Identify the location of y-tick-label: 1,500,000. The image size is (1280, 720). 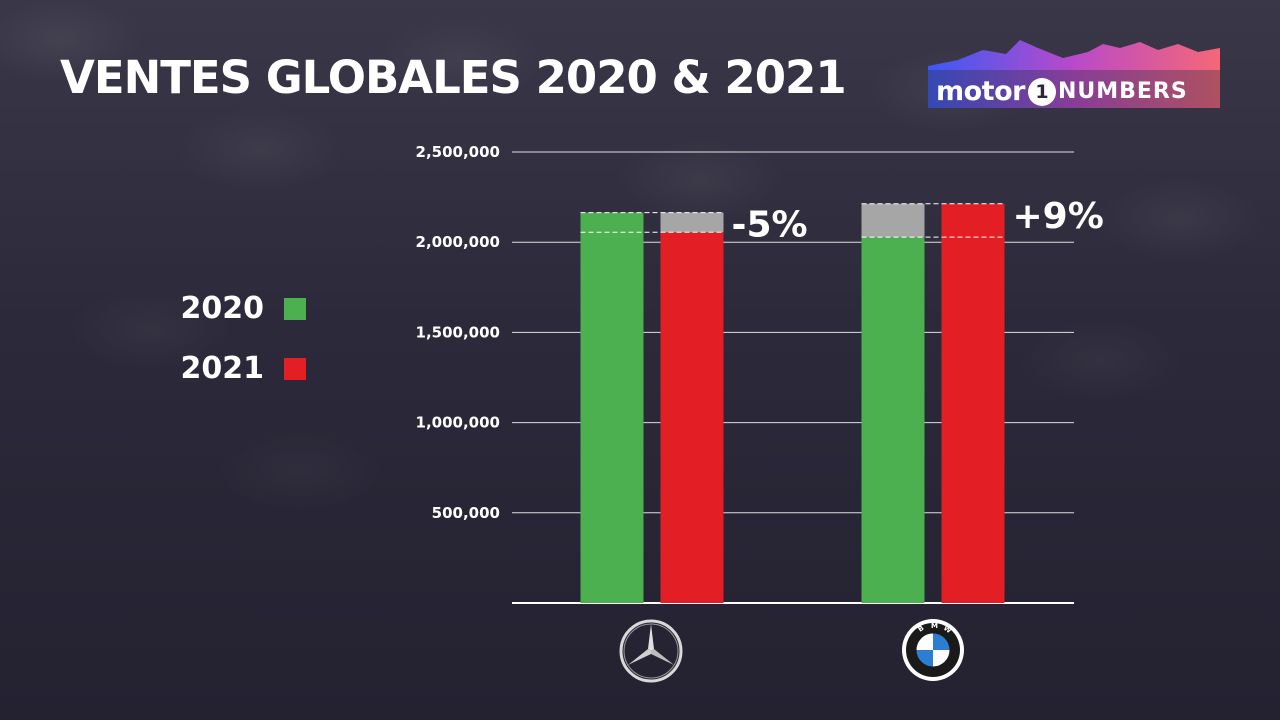
(458, 332).